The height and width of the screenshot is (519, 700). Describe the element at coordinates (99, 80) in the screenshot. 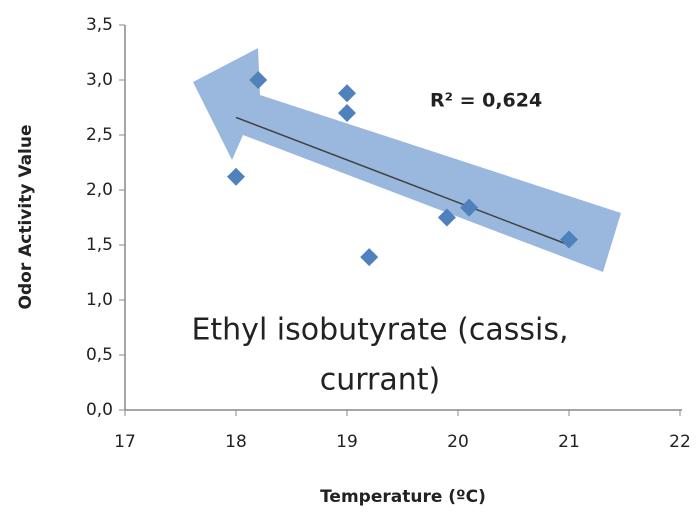

I see `y-tick-label: 3,0` at that location.